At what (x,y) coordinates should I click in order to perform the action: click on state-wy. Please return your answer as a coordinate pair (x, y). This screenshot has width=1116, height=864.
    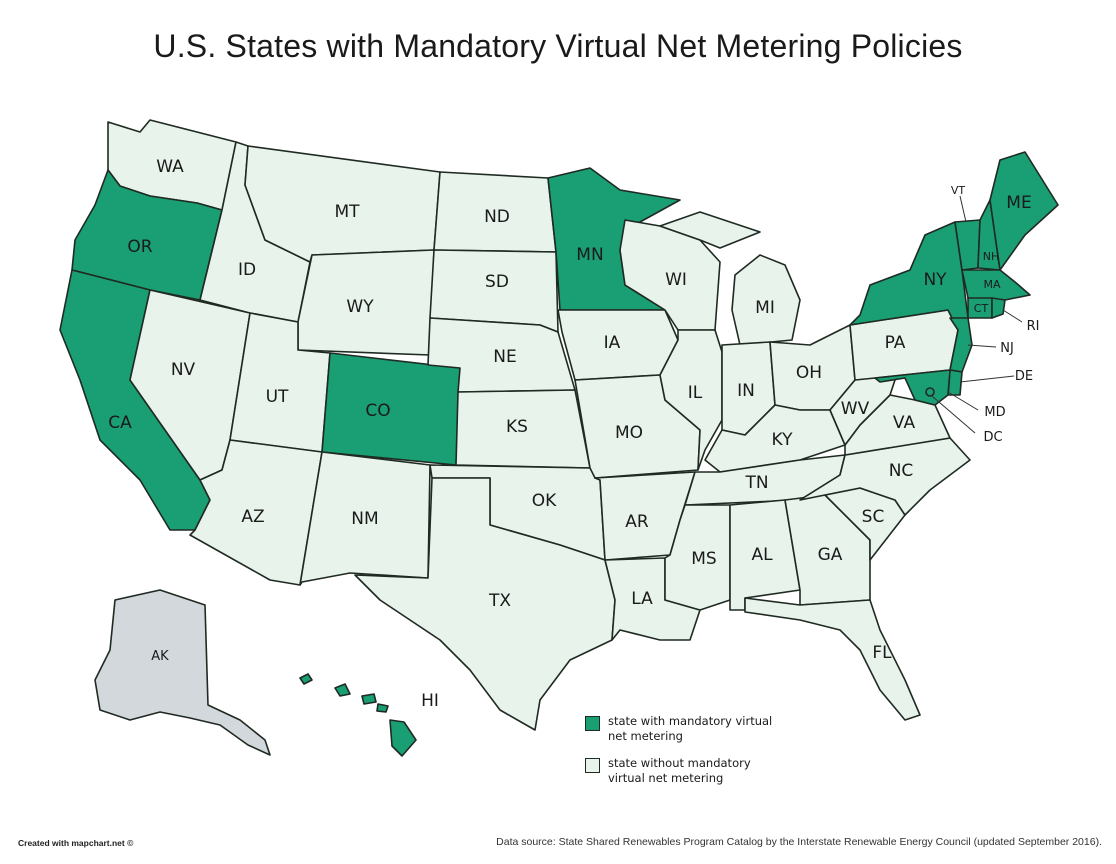
    Looking at the image, I should click on (366, 302).